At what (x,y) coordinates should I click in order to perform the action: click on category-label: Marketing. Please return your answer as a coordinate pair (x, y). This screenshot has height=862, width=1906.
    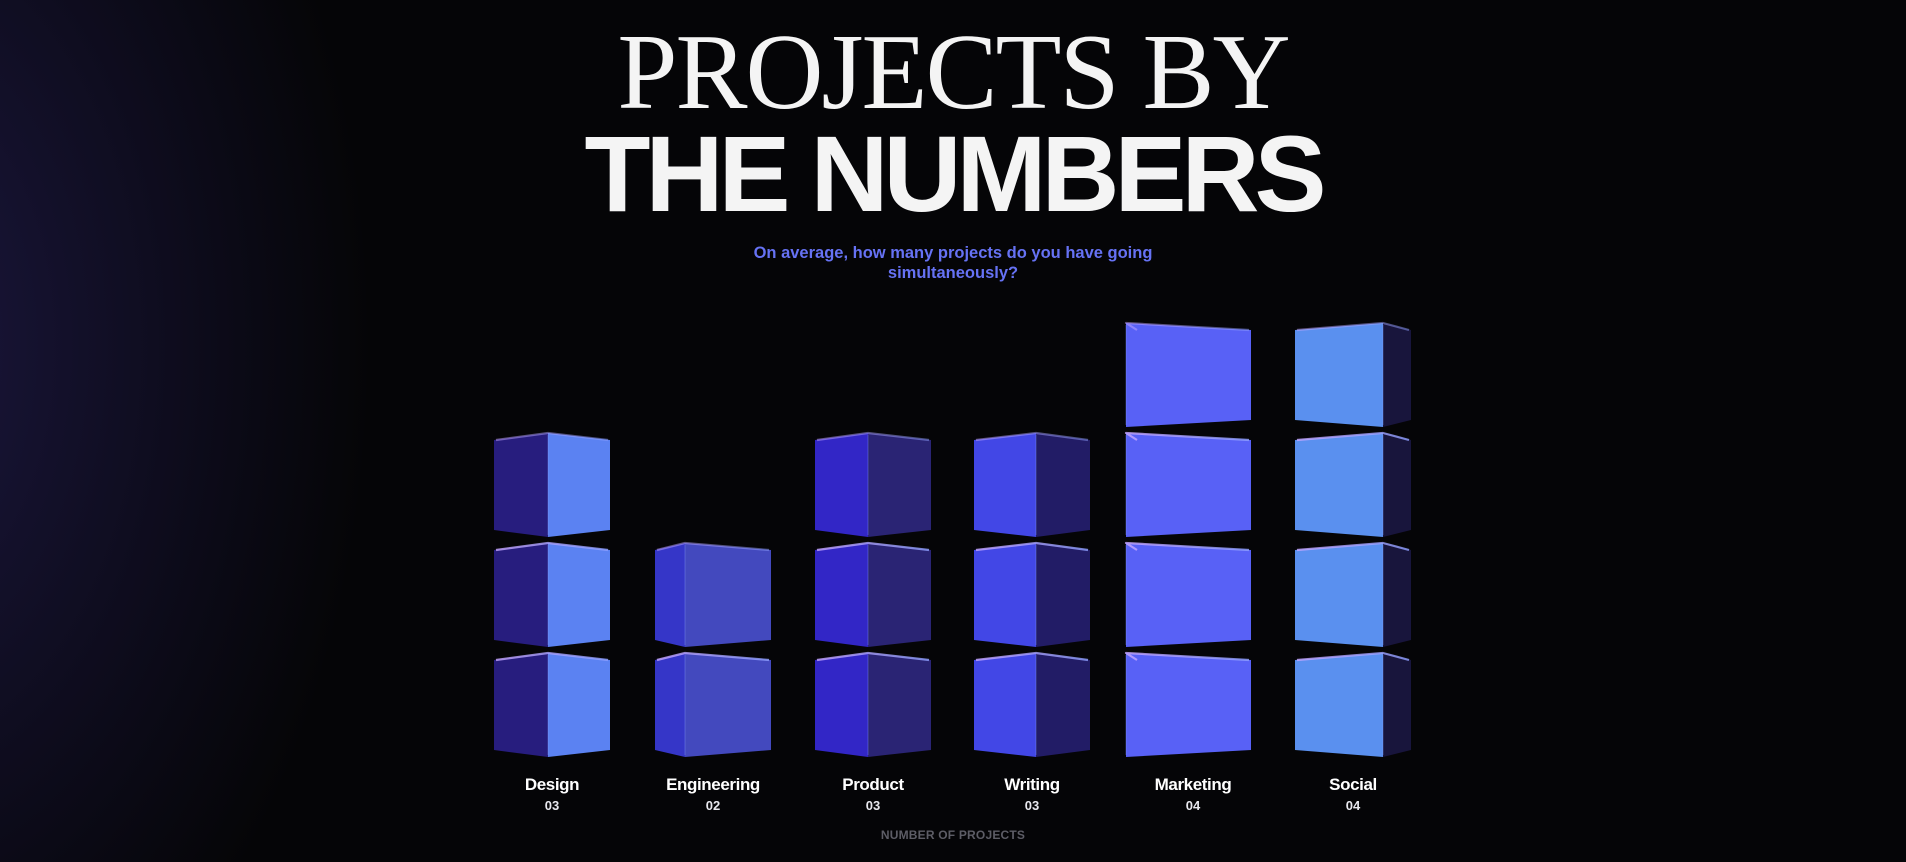
    Looking at the image, I should click on (1193, 784).